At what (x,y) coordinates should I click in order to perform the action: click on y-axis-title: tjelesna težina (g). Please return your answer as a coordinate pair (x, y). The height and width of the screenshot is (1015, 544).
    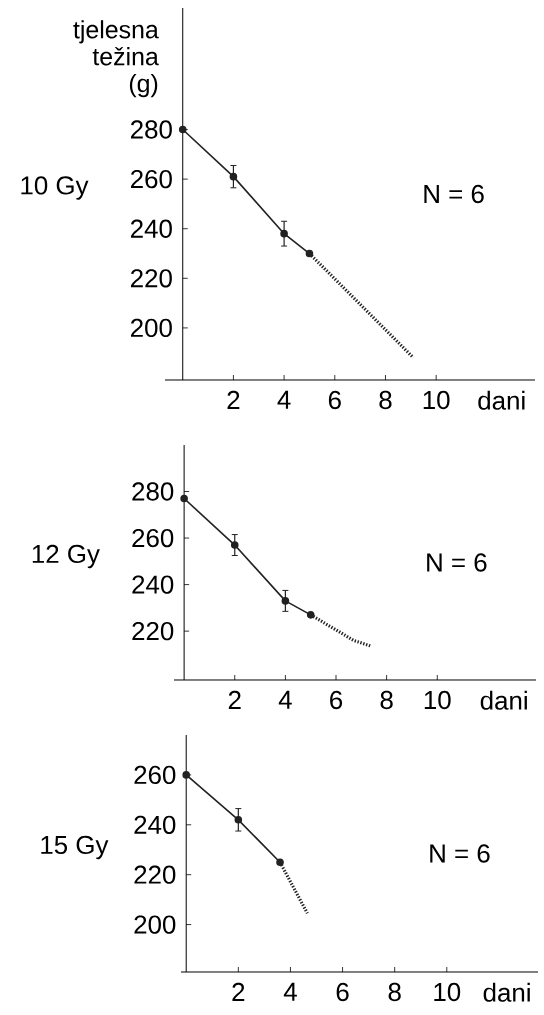
    Looking at the image, I should click on (116, 59).